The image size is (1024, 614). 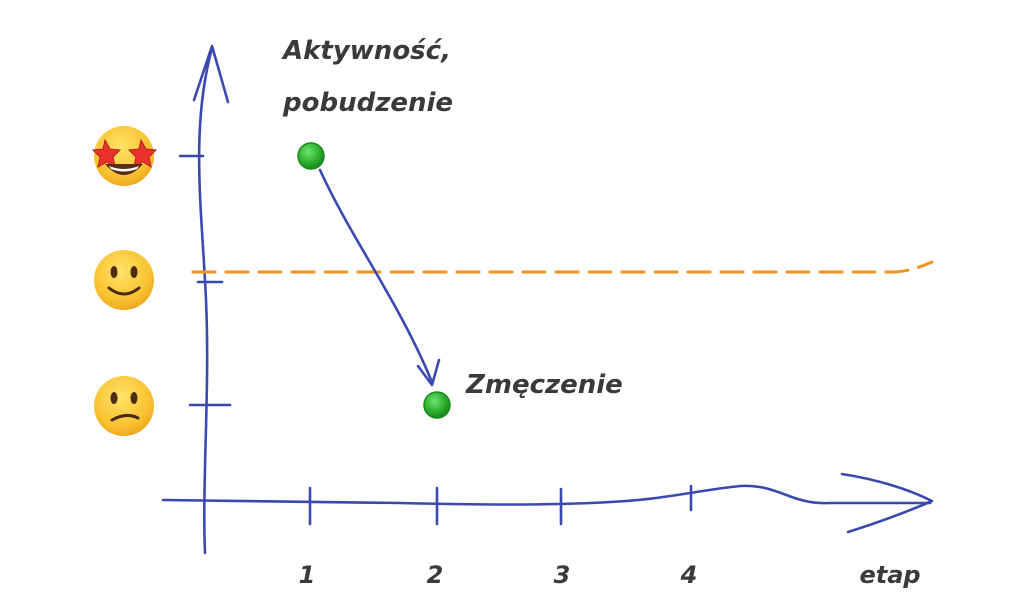 What do you see at coordinates (544, 385) in the screenshot?
I see `point-label-fatigue: Zmęczenie` at bounding box center [544, 385].